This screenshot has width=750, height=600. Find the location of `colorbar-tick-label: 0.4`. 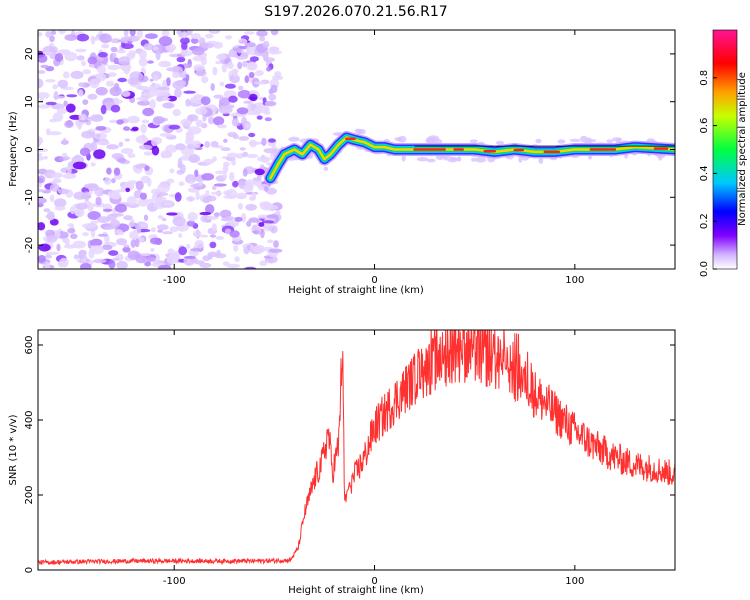

colorbar-tick-label: 0.4 is located at coordinates (704, 173).